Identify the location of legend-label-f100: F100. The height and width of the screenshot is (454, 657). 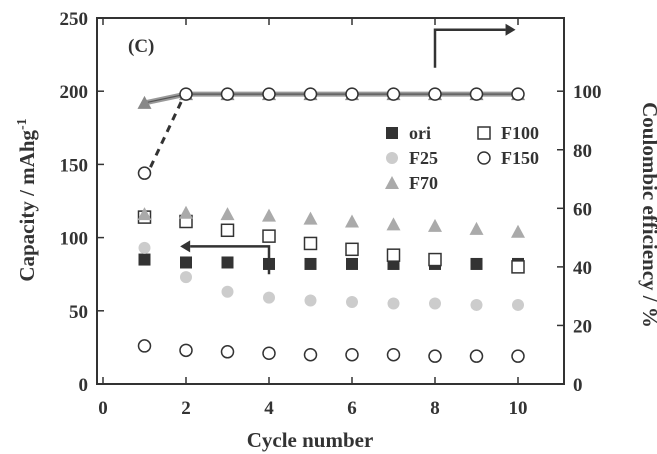
(520, 133).